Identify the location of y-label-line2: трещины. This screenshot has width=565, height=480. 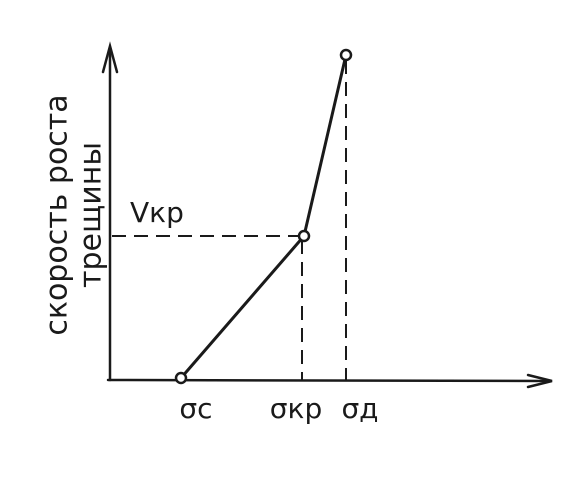
(91, 215).